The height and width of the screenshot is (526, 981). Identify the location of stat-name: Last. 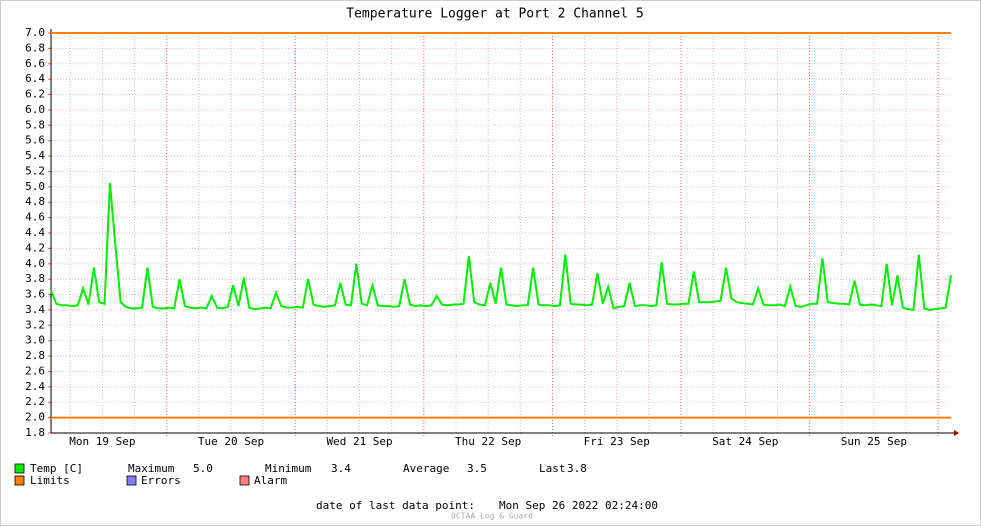
(552, 468).